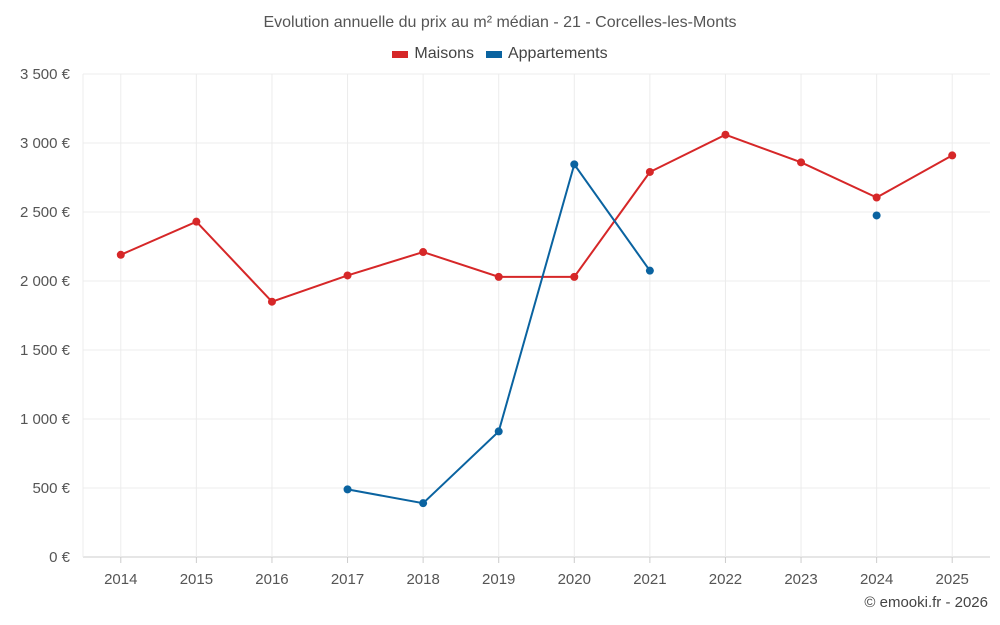  What do you see at coordinates (423, 503) in the screenshot?
I see `data-point-appartements-2018` at bounding box center [423, 503].